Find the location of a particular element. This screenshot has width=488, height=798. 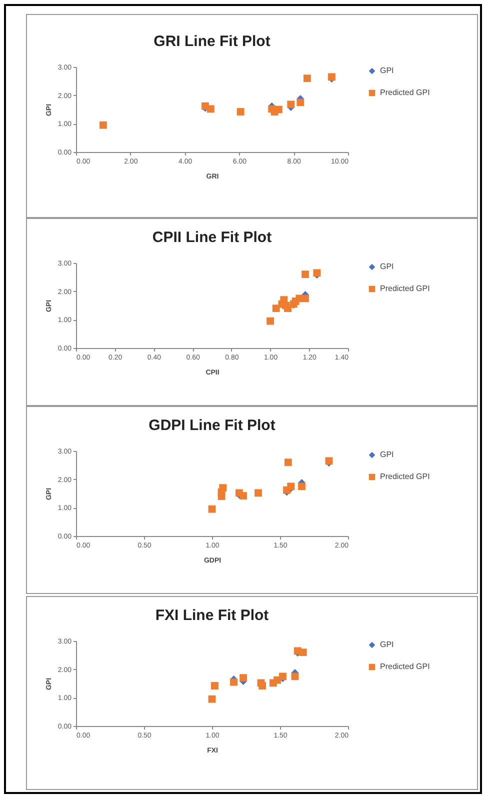

chart-title: CPII Line Fit Plot is located at coordinates (212, 237).